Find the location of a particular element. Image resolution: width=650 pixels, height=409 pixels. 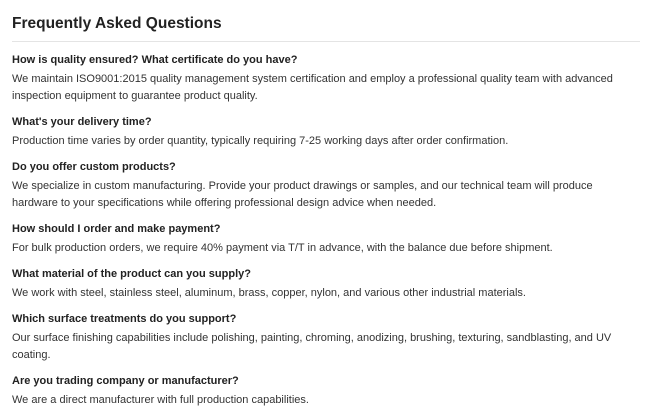

divider is located at coordinates (326, 41).